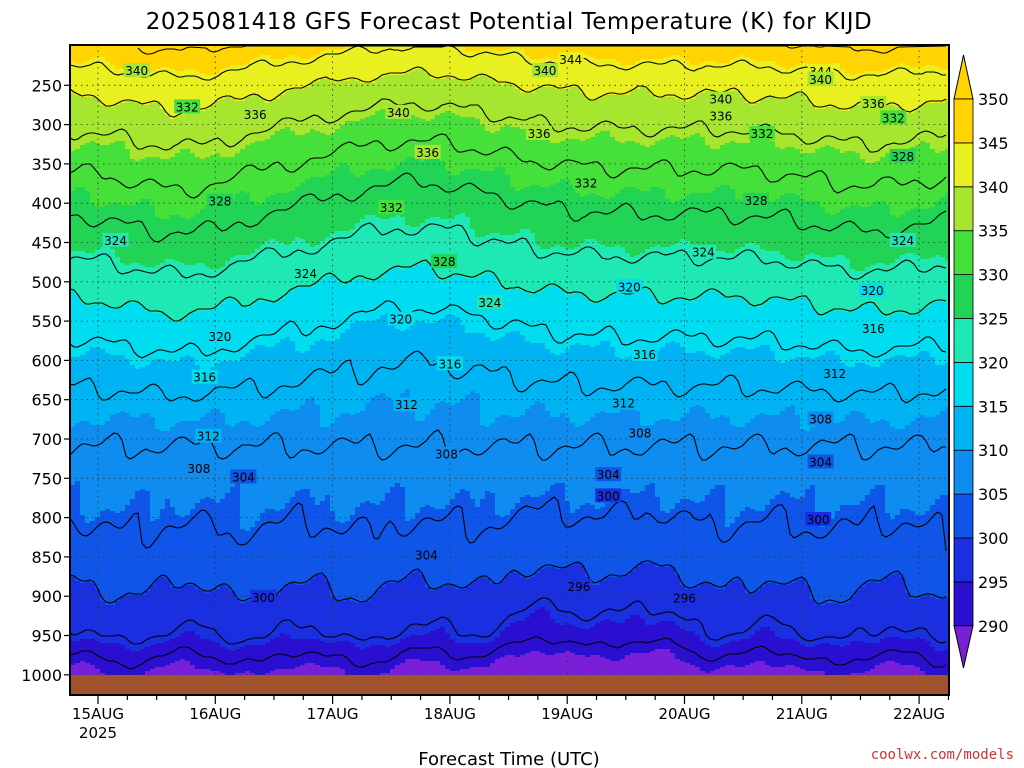  I want to click on contour-label: 304, so click(608, 475).